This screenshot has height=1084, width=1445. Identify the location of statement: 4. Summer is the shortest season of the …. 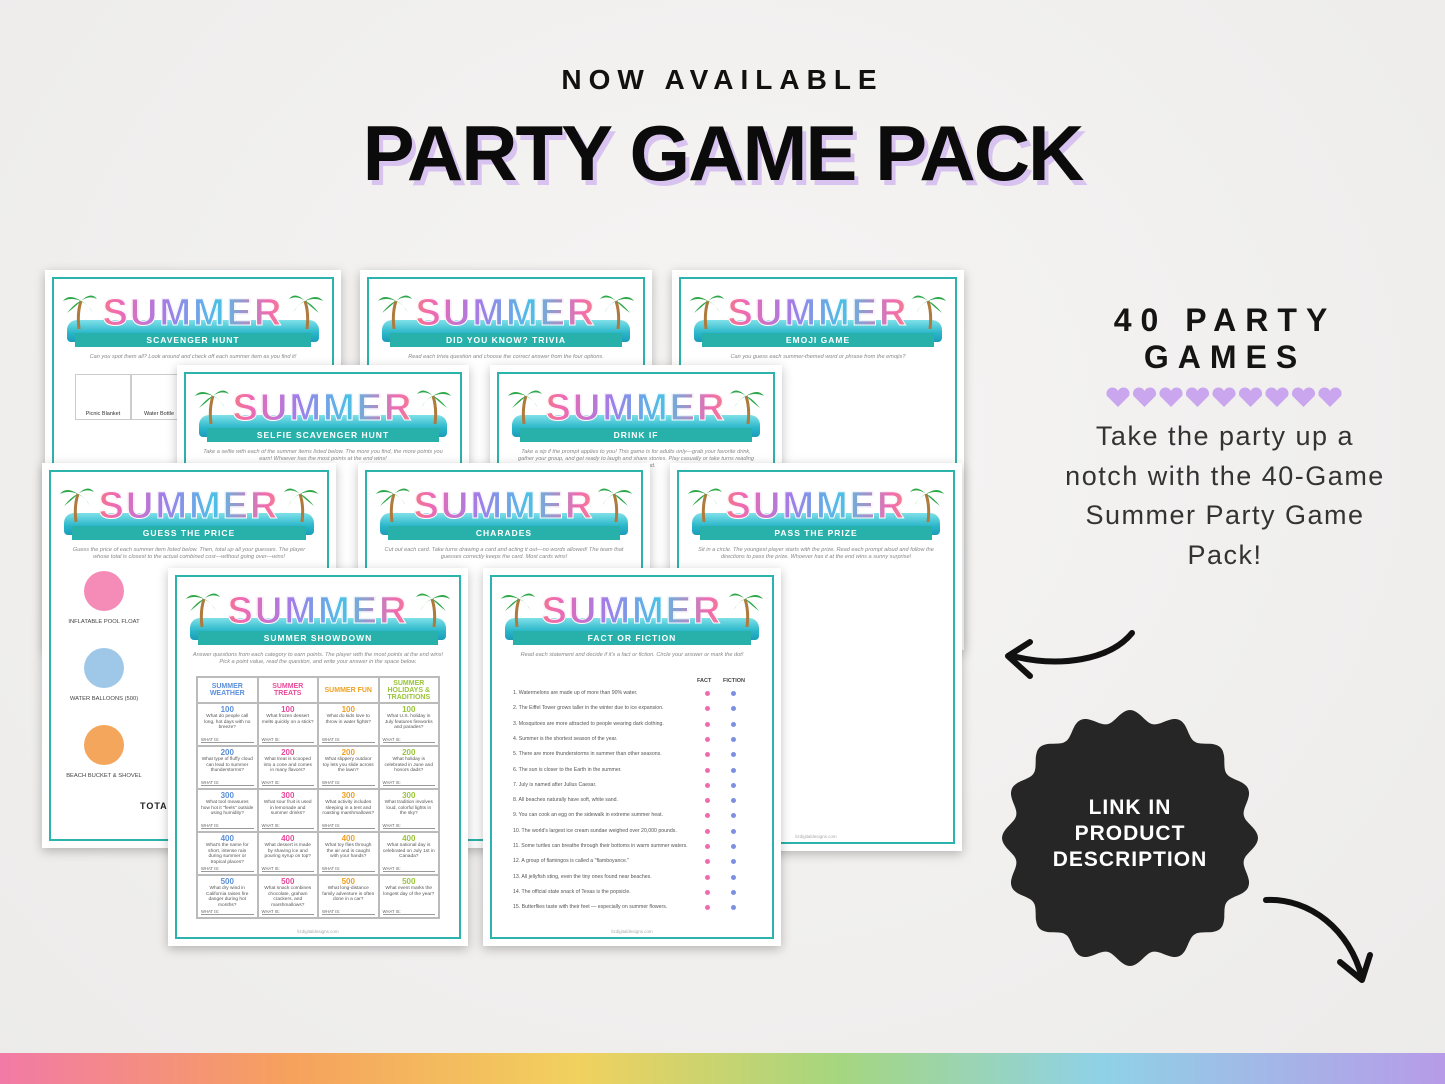
(565, 738).